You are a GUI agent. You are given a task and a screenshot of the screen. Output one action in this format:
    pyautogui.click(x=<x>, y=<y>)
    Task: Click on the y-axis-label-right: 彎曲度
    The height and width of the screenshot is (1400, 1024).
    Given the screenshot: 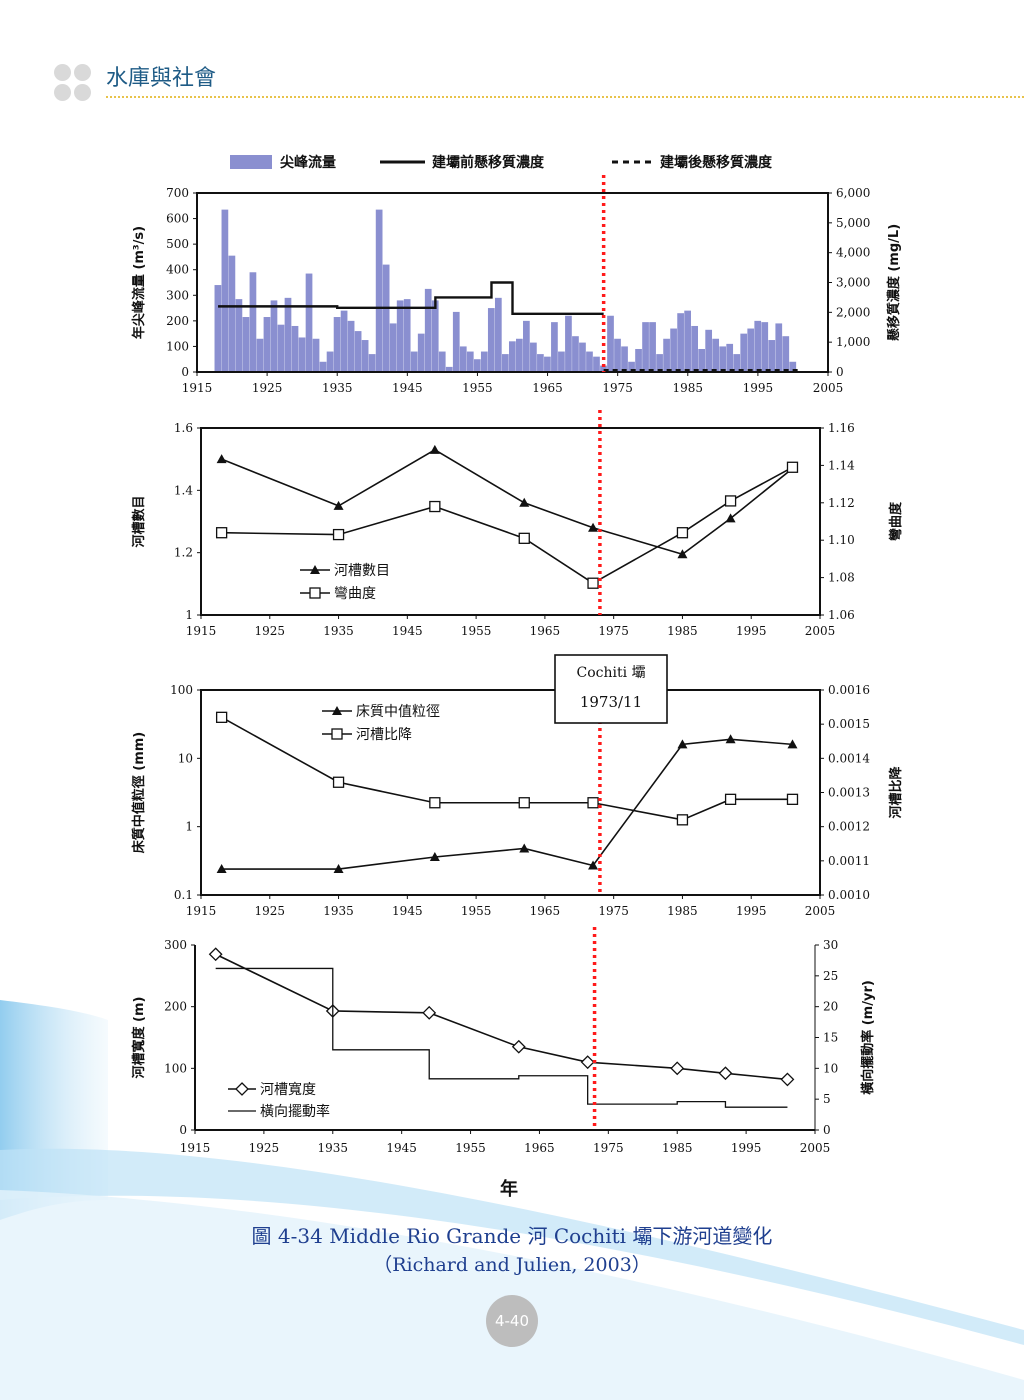 What is the action you would take?
    pyautogui.click(x=896, y=521)
    